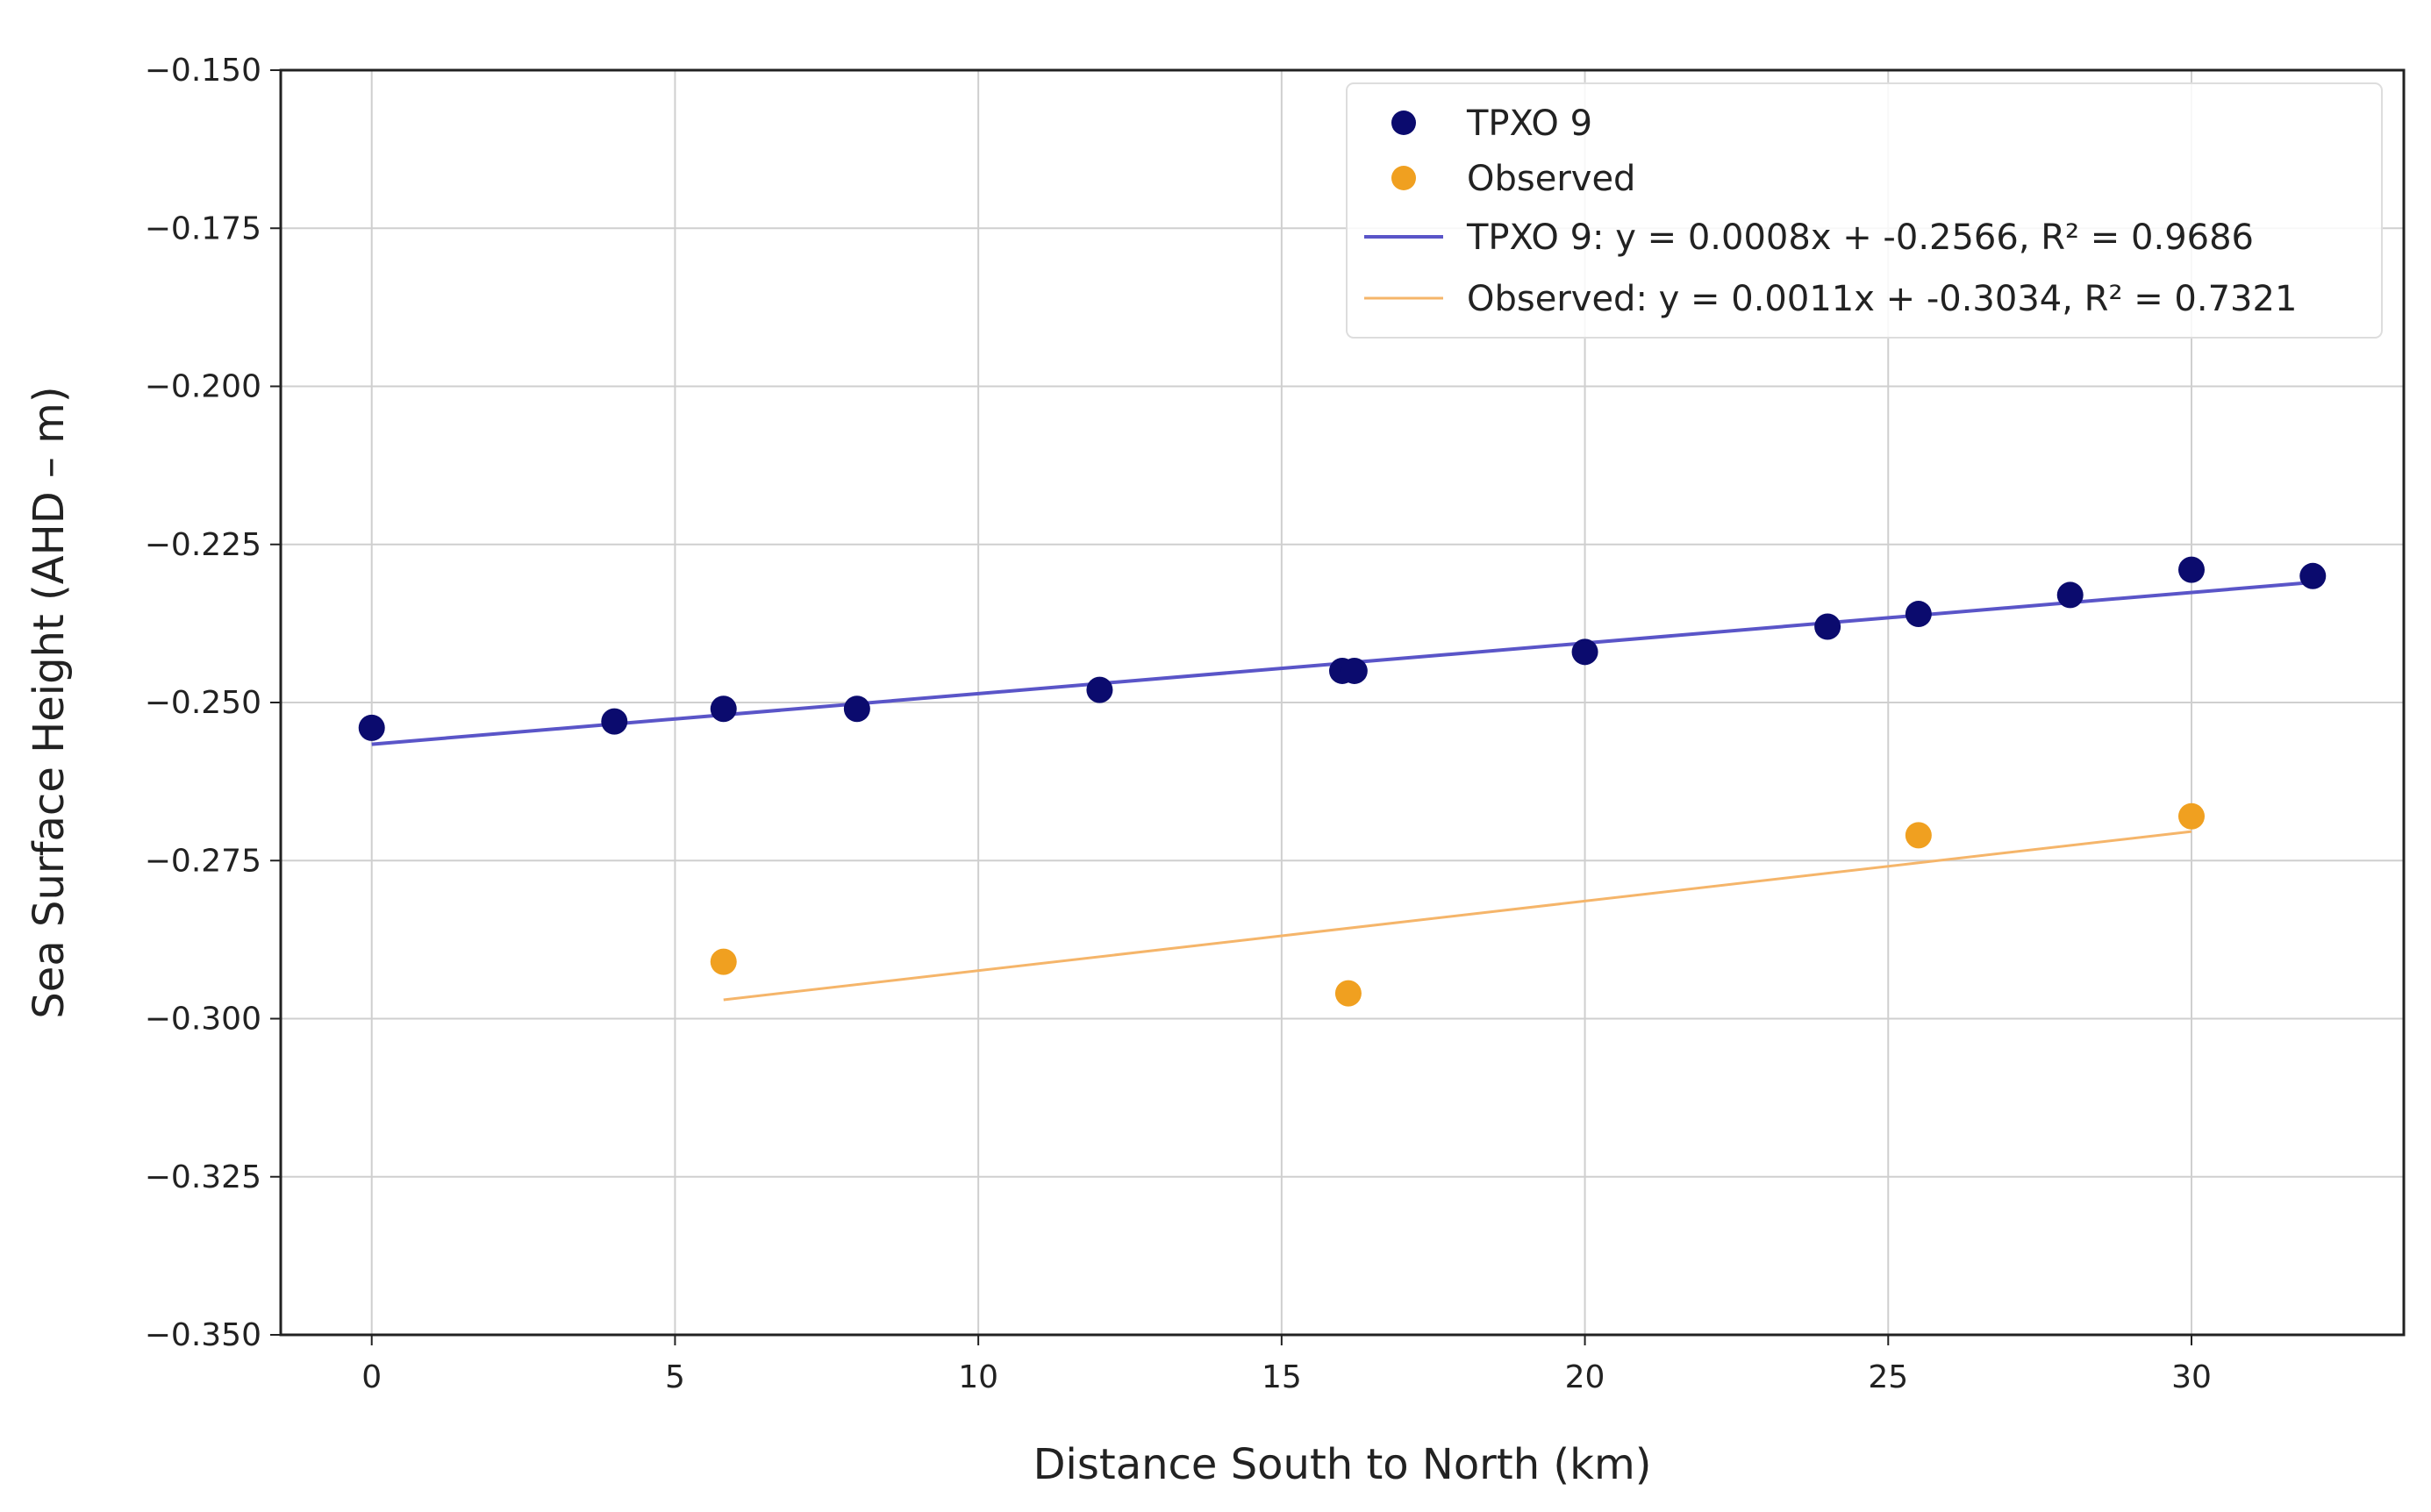 This screenshot has width=2431, height=1512. What do you see at coordinates (203, 387) in the screenshot?
I see `y-tick-label: −0.200` at bounding box center [203, 387].